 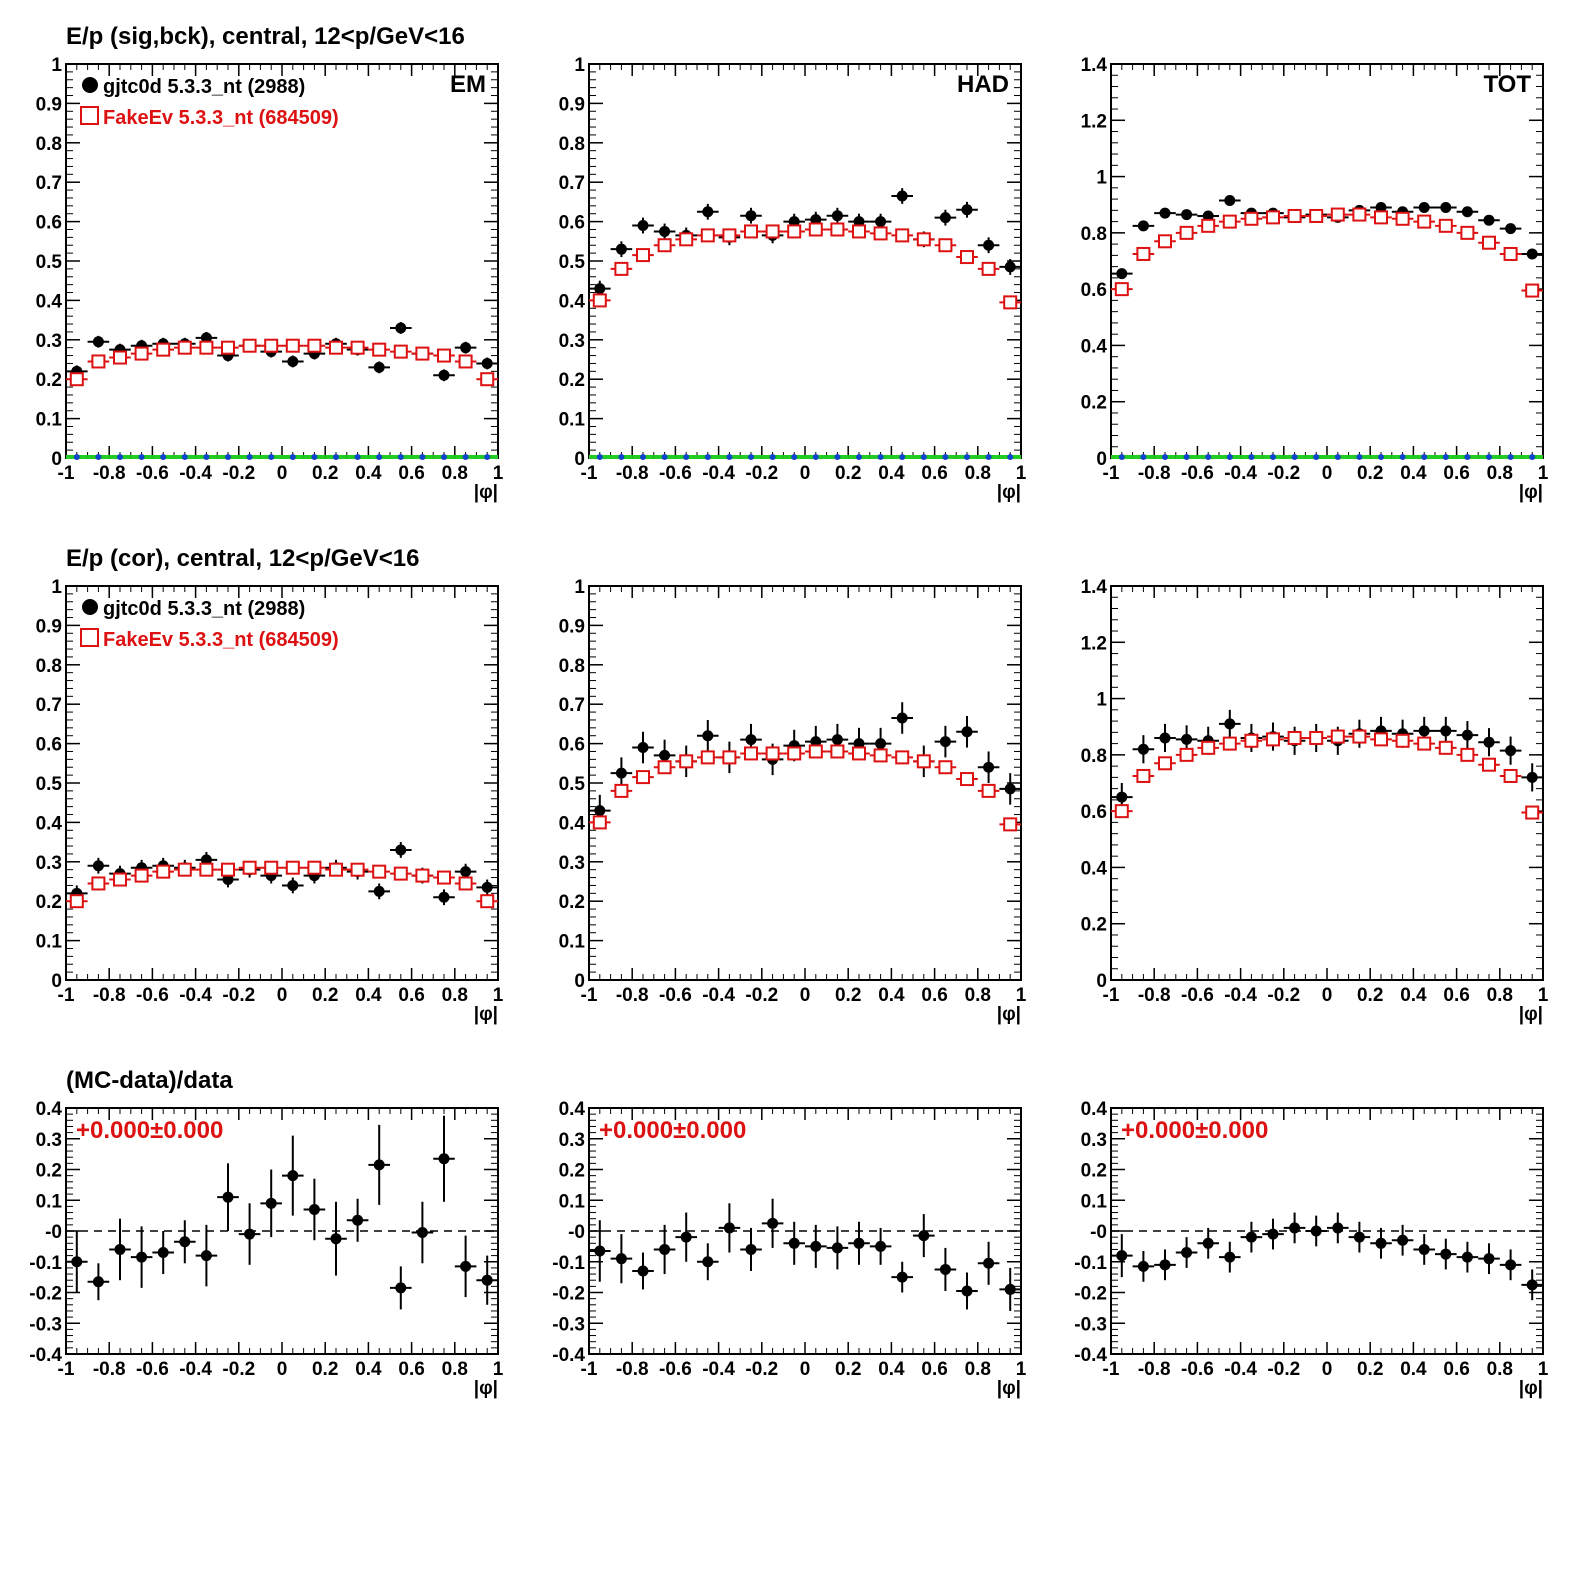 I want to click on x-tick-label: -0.4, so click(x=195, y=473).